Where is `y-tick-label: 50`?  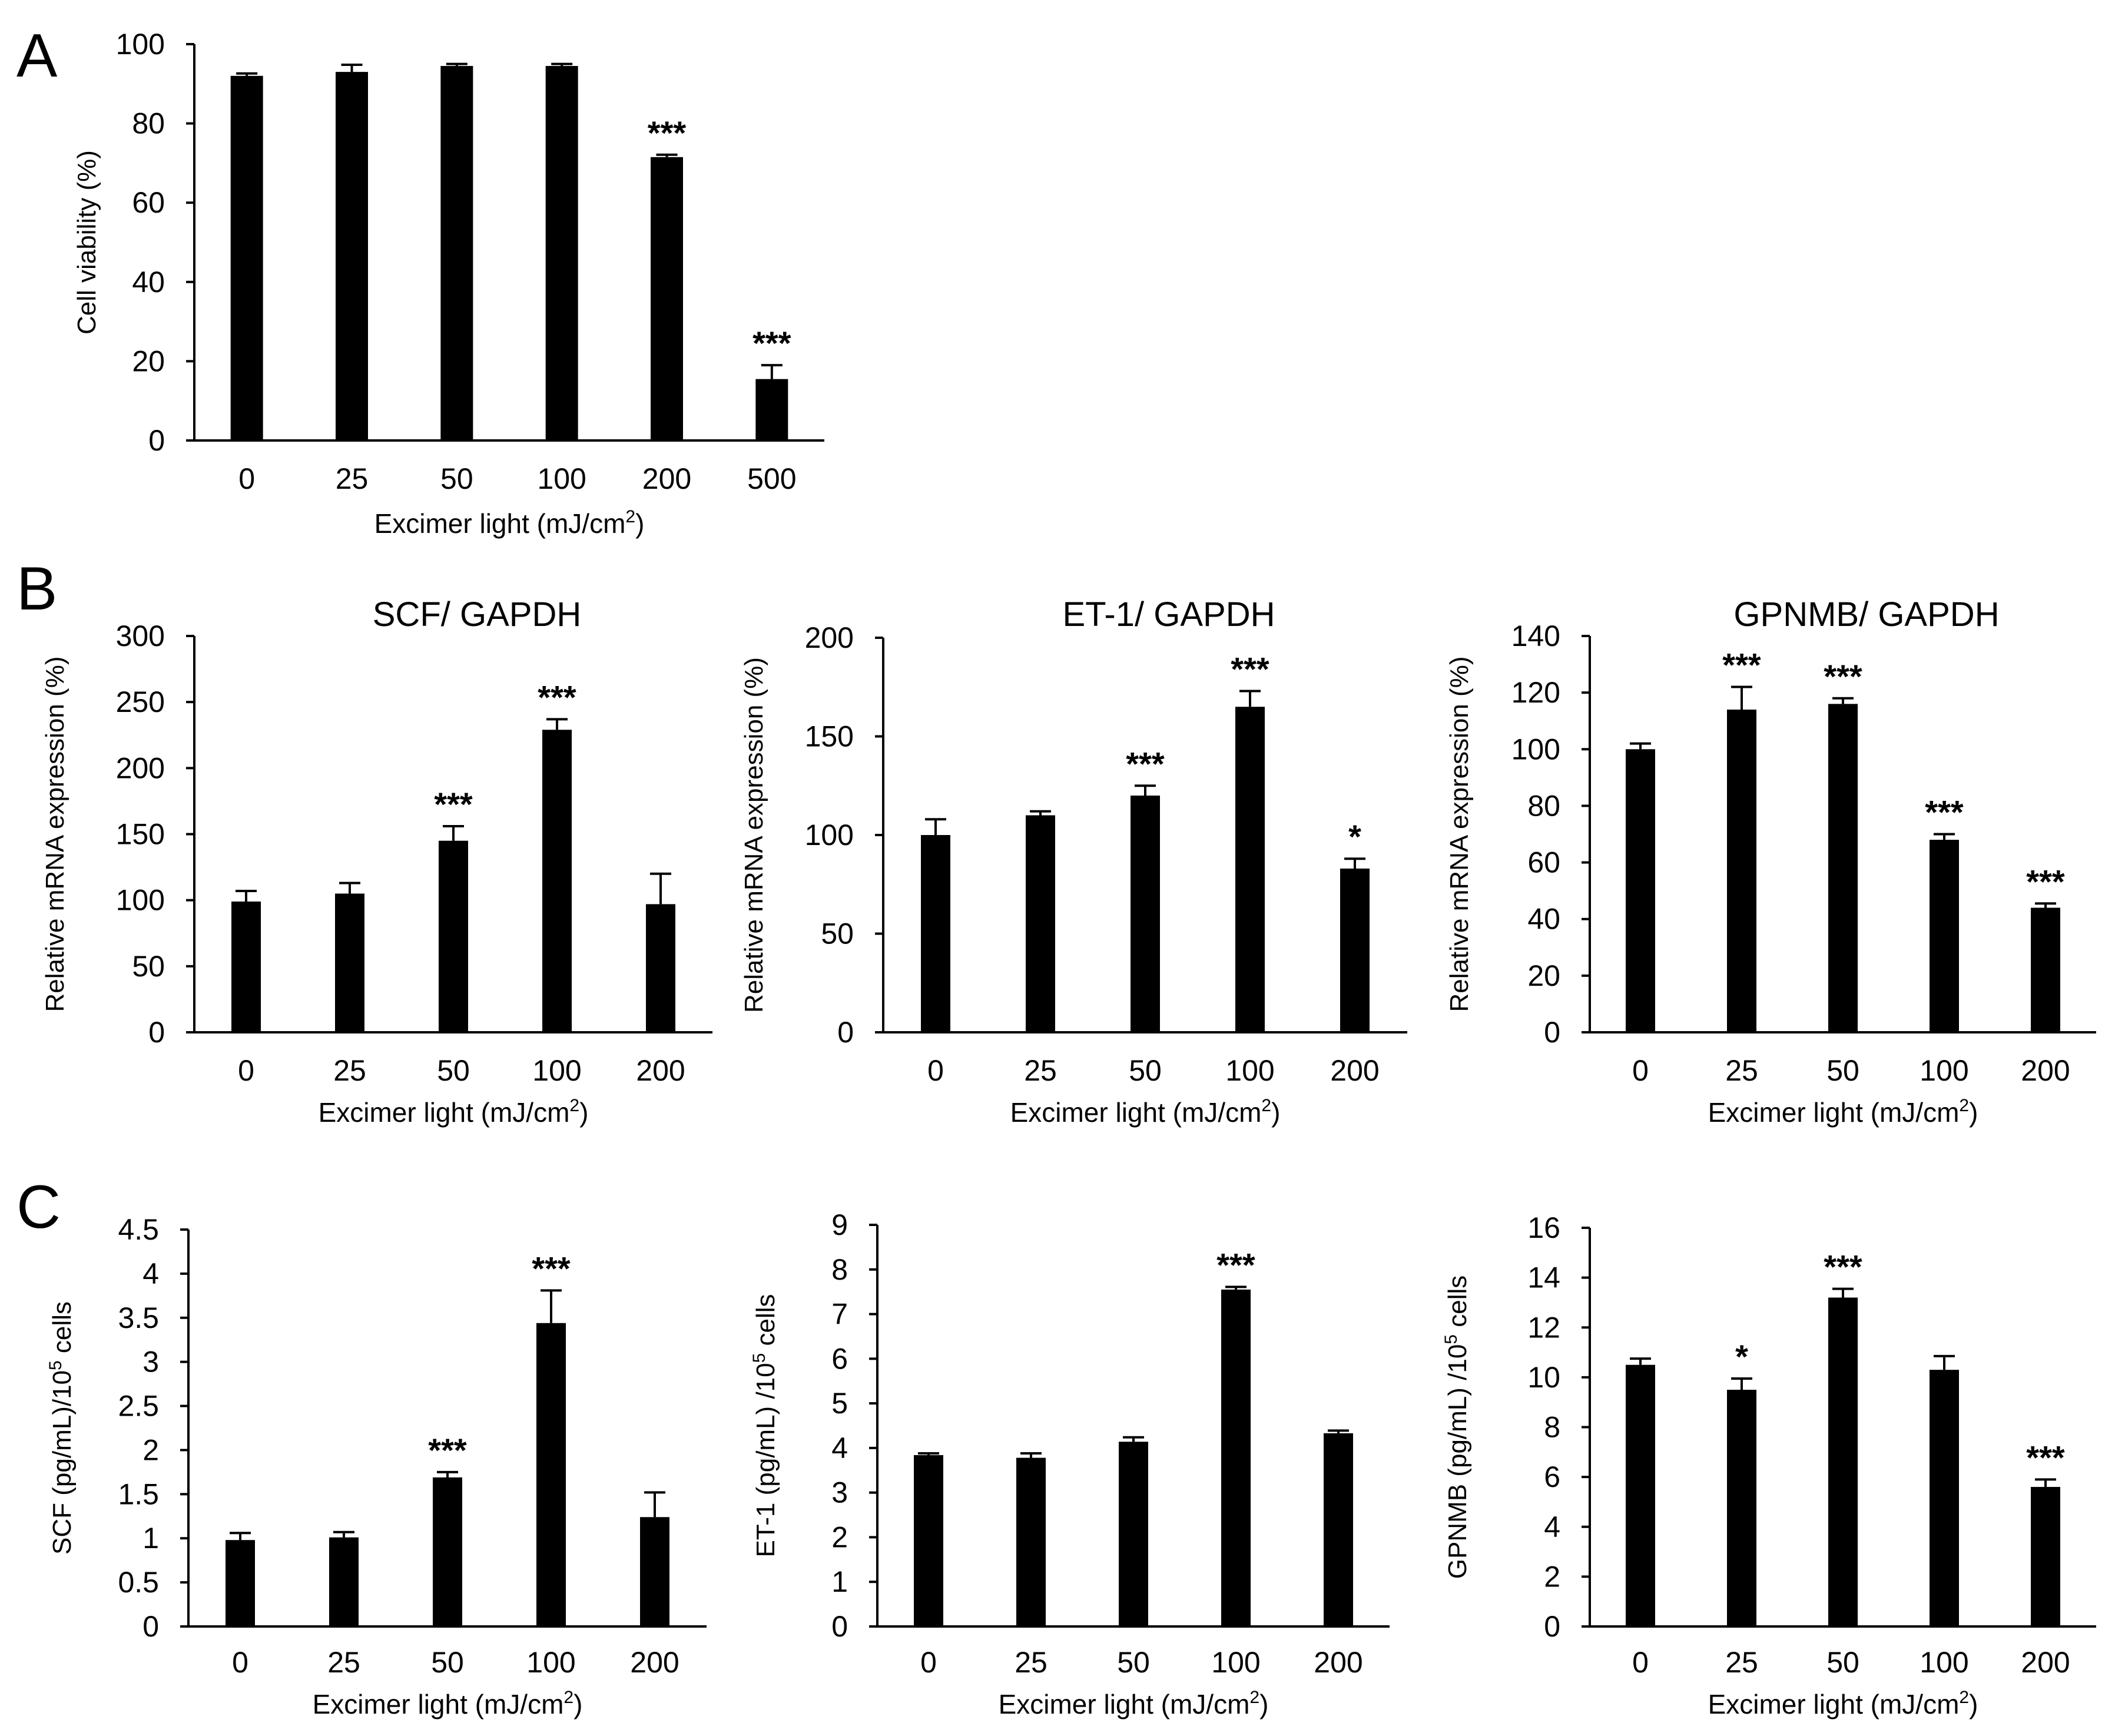
y-tick-label: 50 is located at coordinates (148, 966).